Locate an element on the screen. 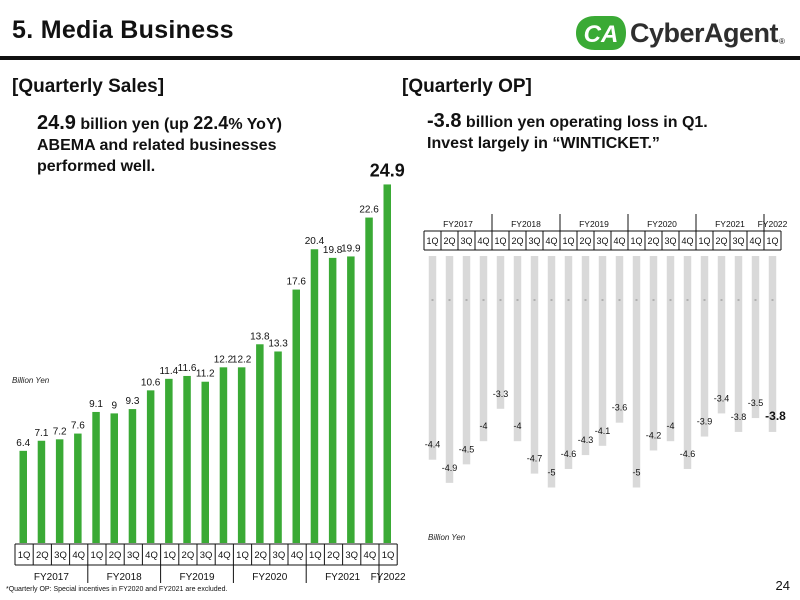  sales-data-label: 13.3 is located at coordinates (278, 343).